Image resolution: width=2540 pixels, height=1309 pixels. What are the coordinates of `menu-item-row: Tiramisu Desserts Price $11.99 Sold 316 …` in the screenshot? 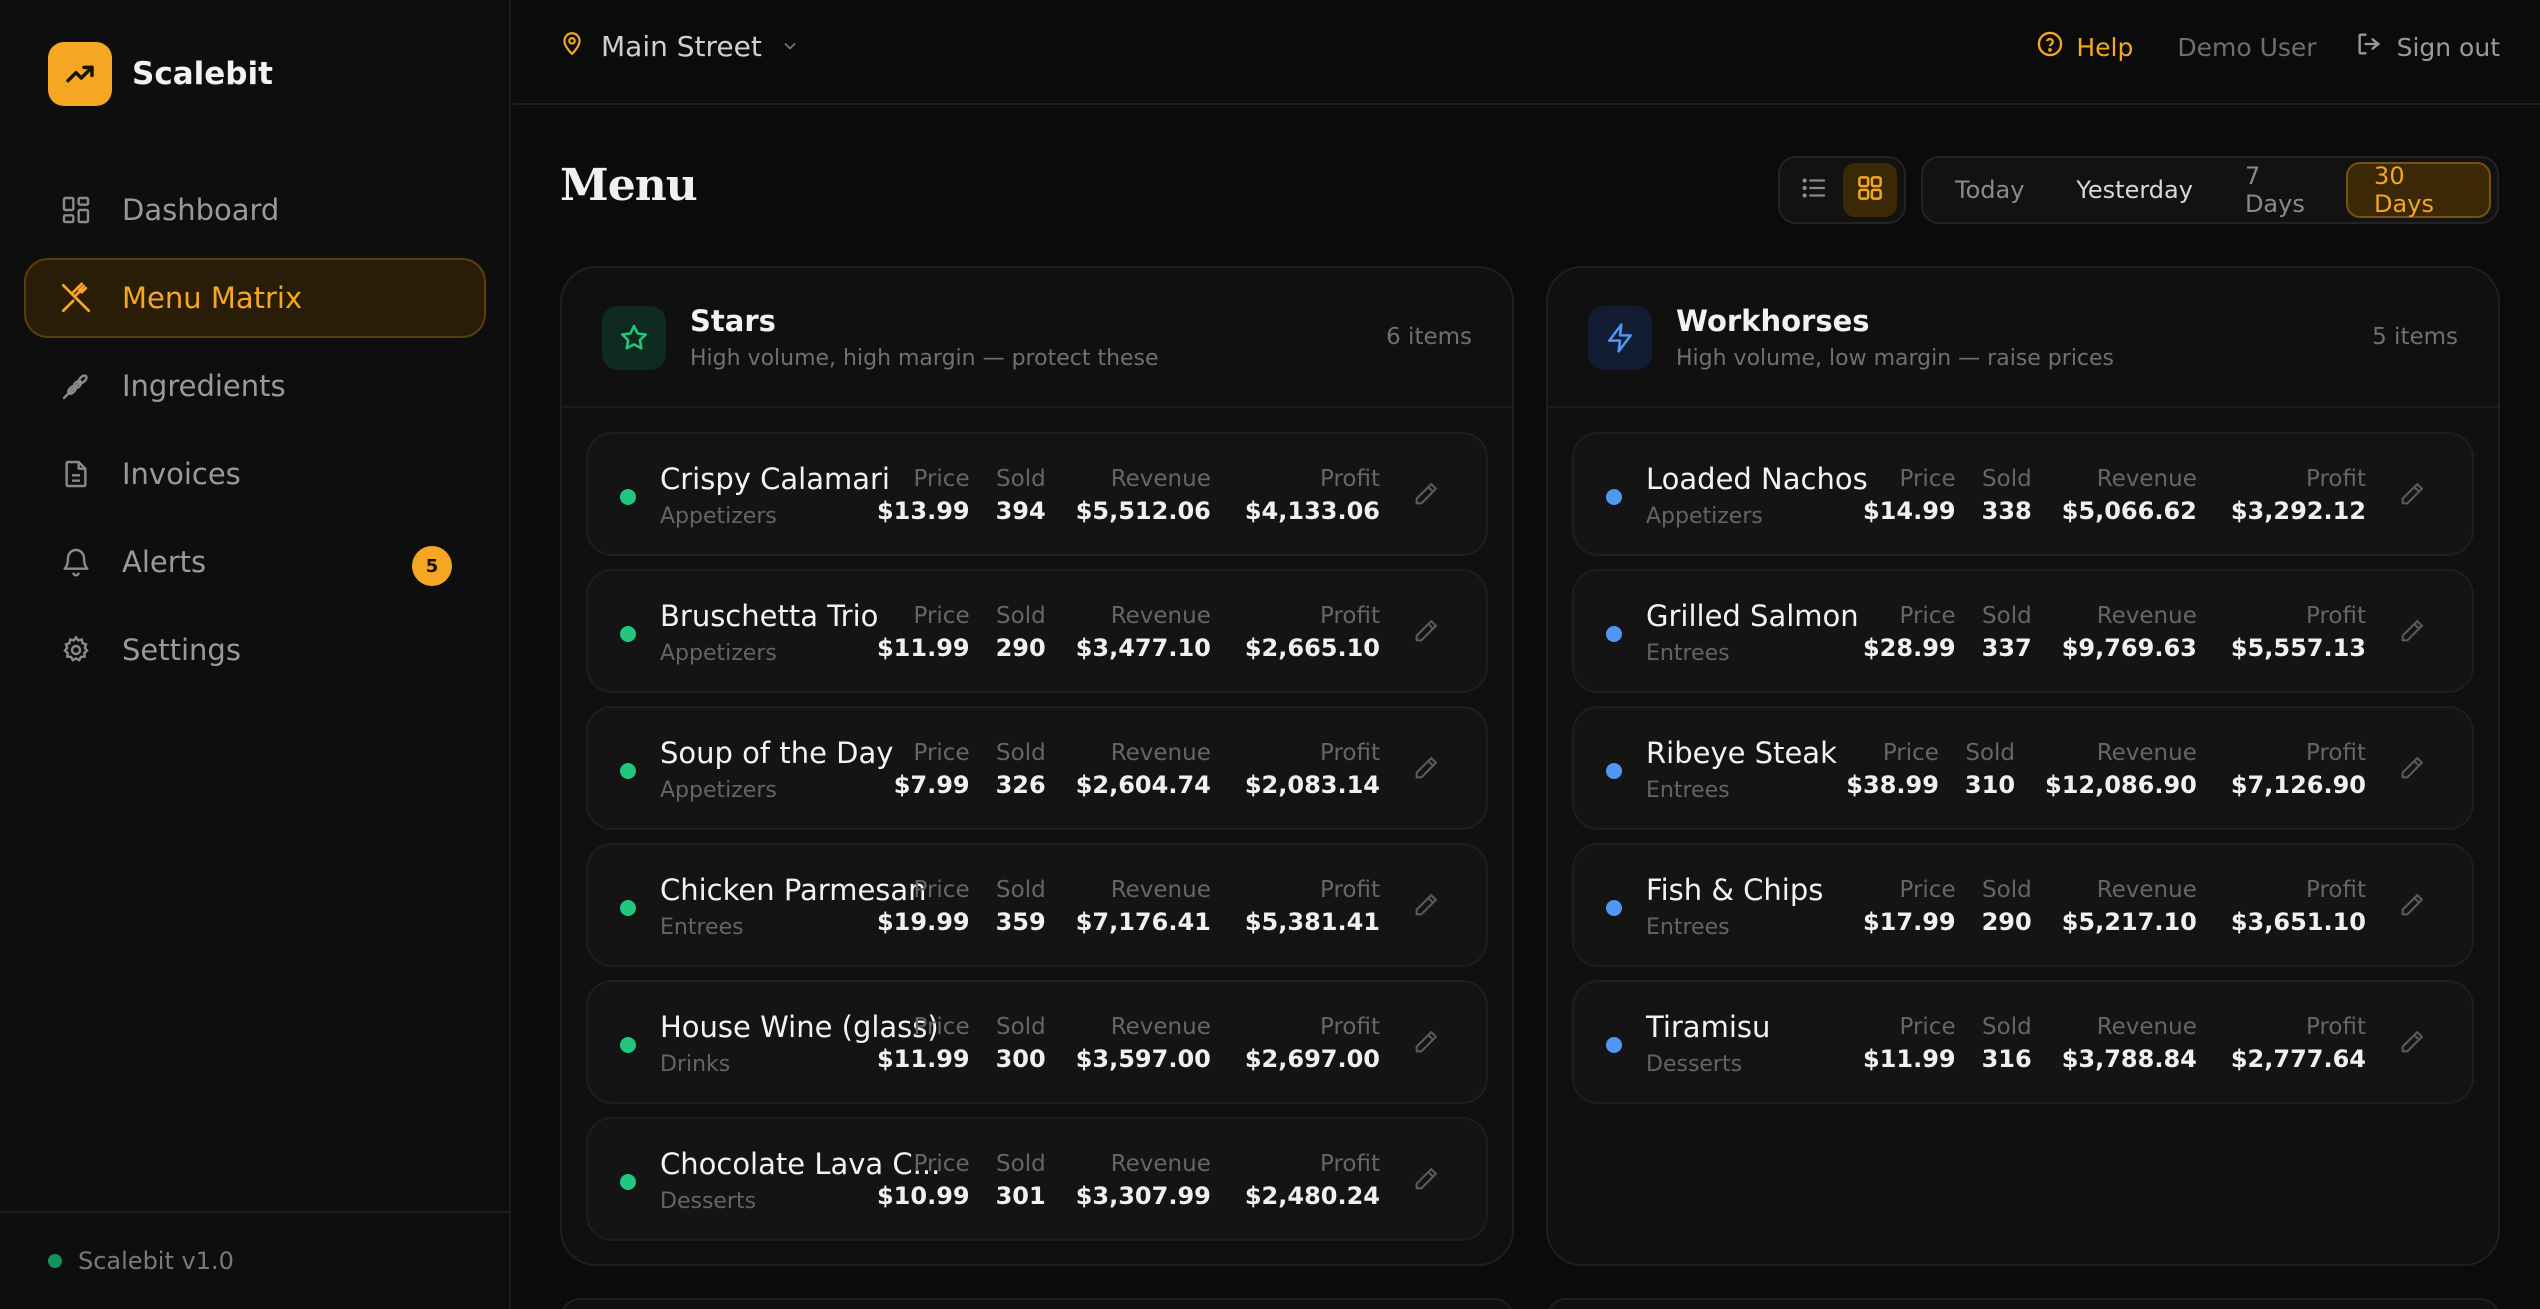 It's located at (2023, 1042).